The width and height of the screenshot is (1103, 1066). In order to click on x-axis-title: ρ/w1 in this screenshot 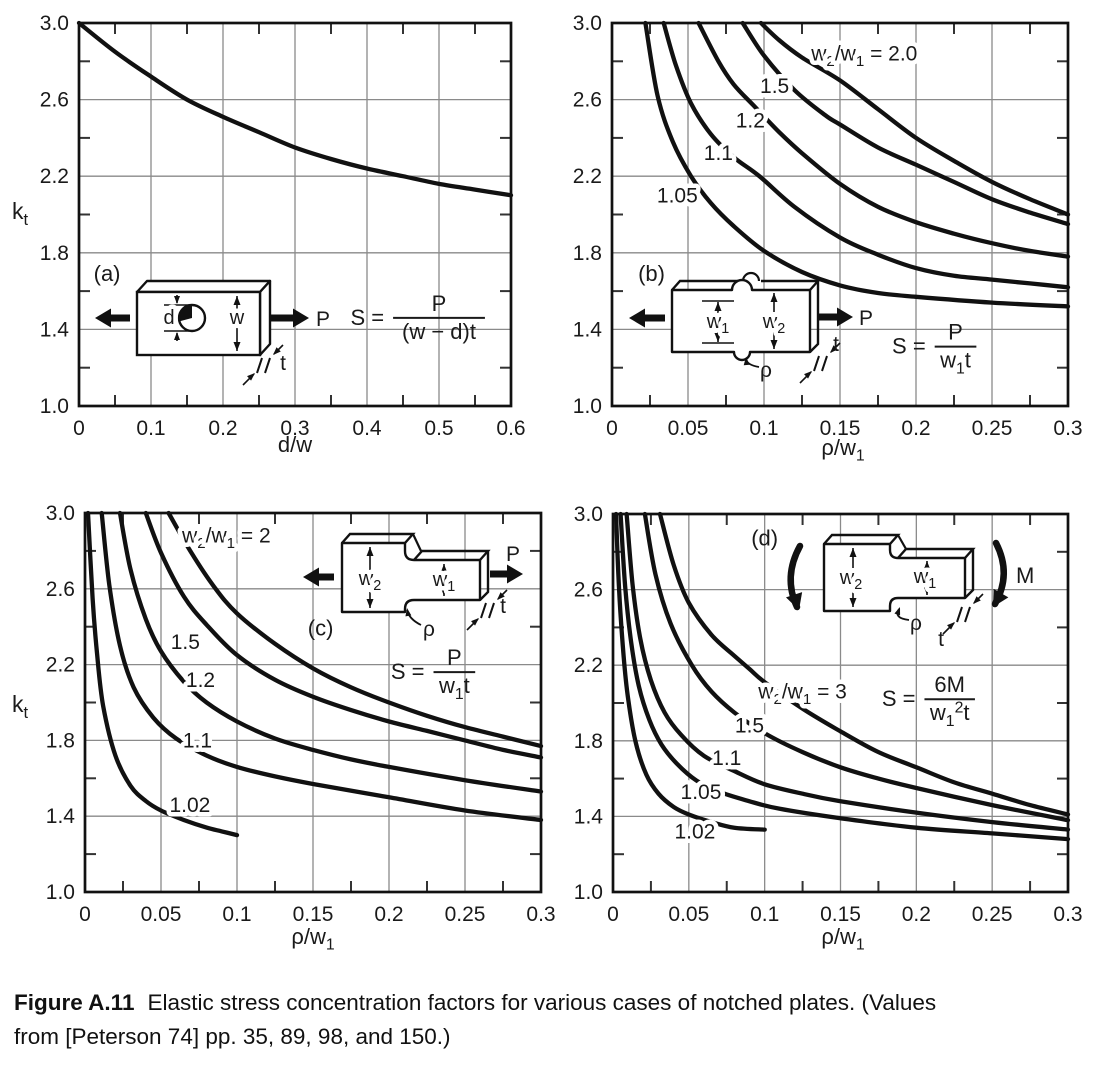, I will do `click(843, 450)`.